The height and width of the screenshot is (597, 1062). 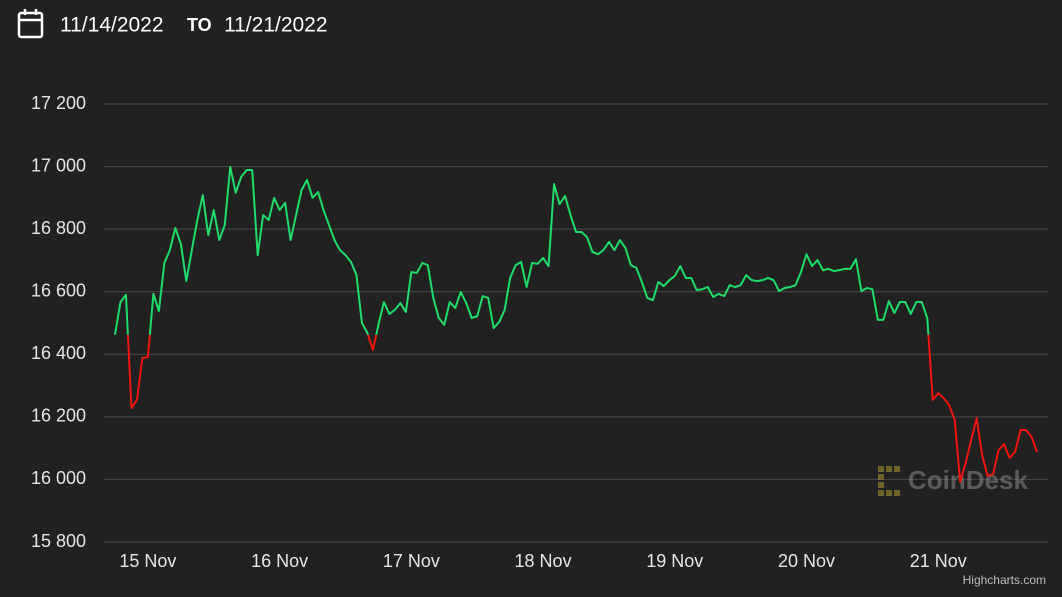 I want to click on y-tick-label: 16 800, so click(x=58, y=228).